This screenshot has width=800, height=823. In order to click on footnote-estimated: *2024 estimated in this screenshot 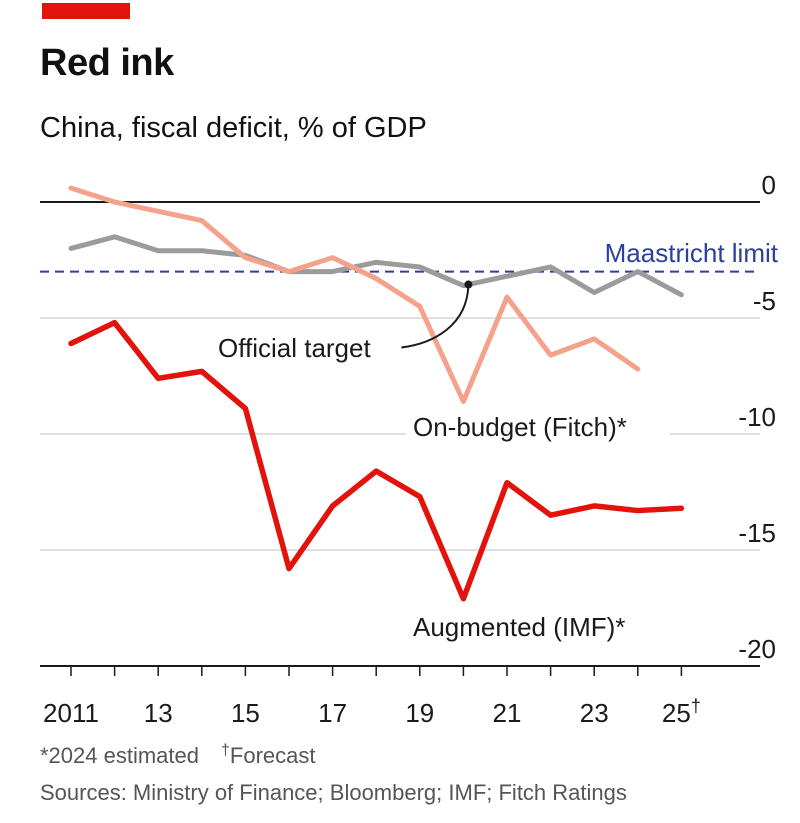, I will do `click(119, 756)`.